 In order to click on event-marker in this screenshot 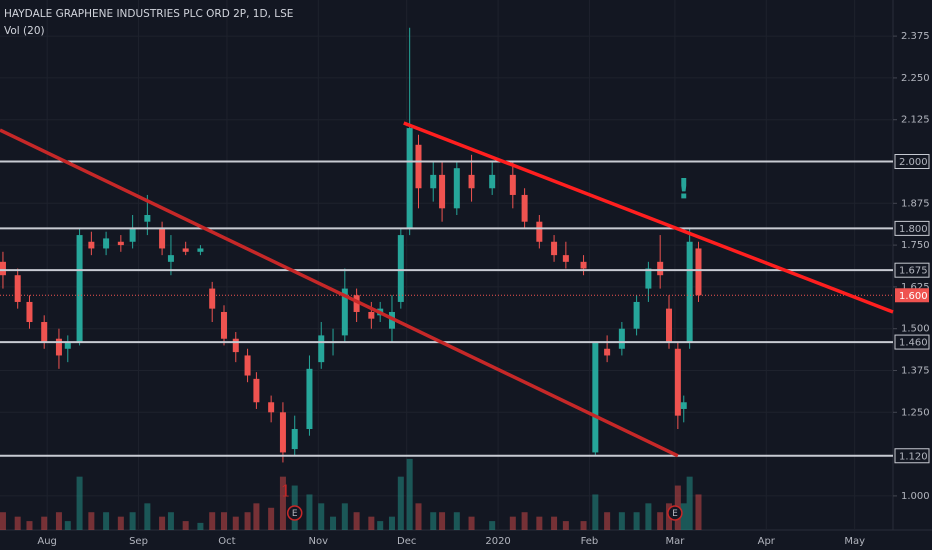, I will do `click(675, 513)`.